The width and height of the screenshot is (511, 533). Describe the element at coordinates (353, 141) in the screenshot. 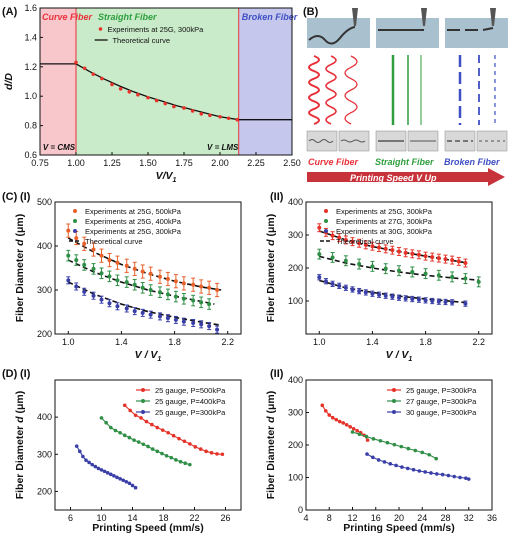

I see `micrograph-fiber` at that location.